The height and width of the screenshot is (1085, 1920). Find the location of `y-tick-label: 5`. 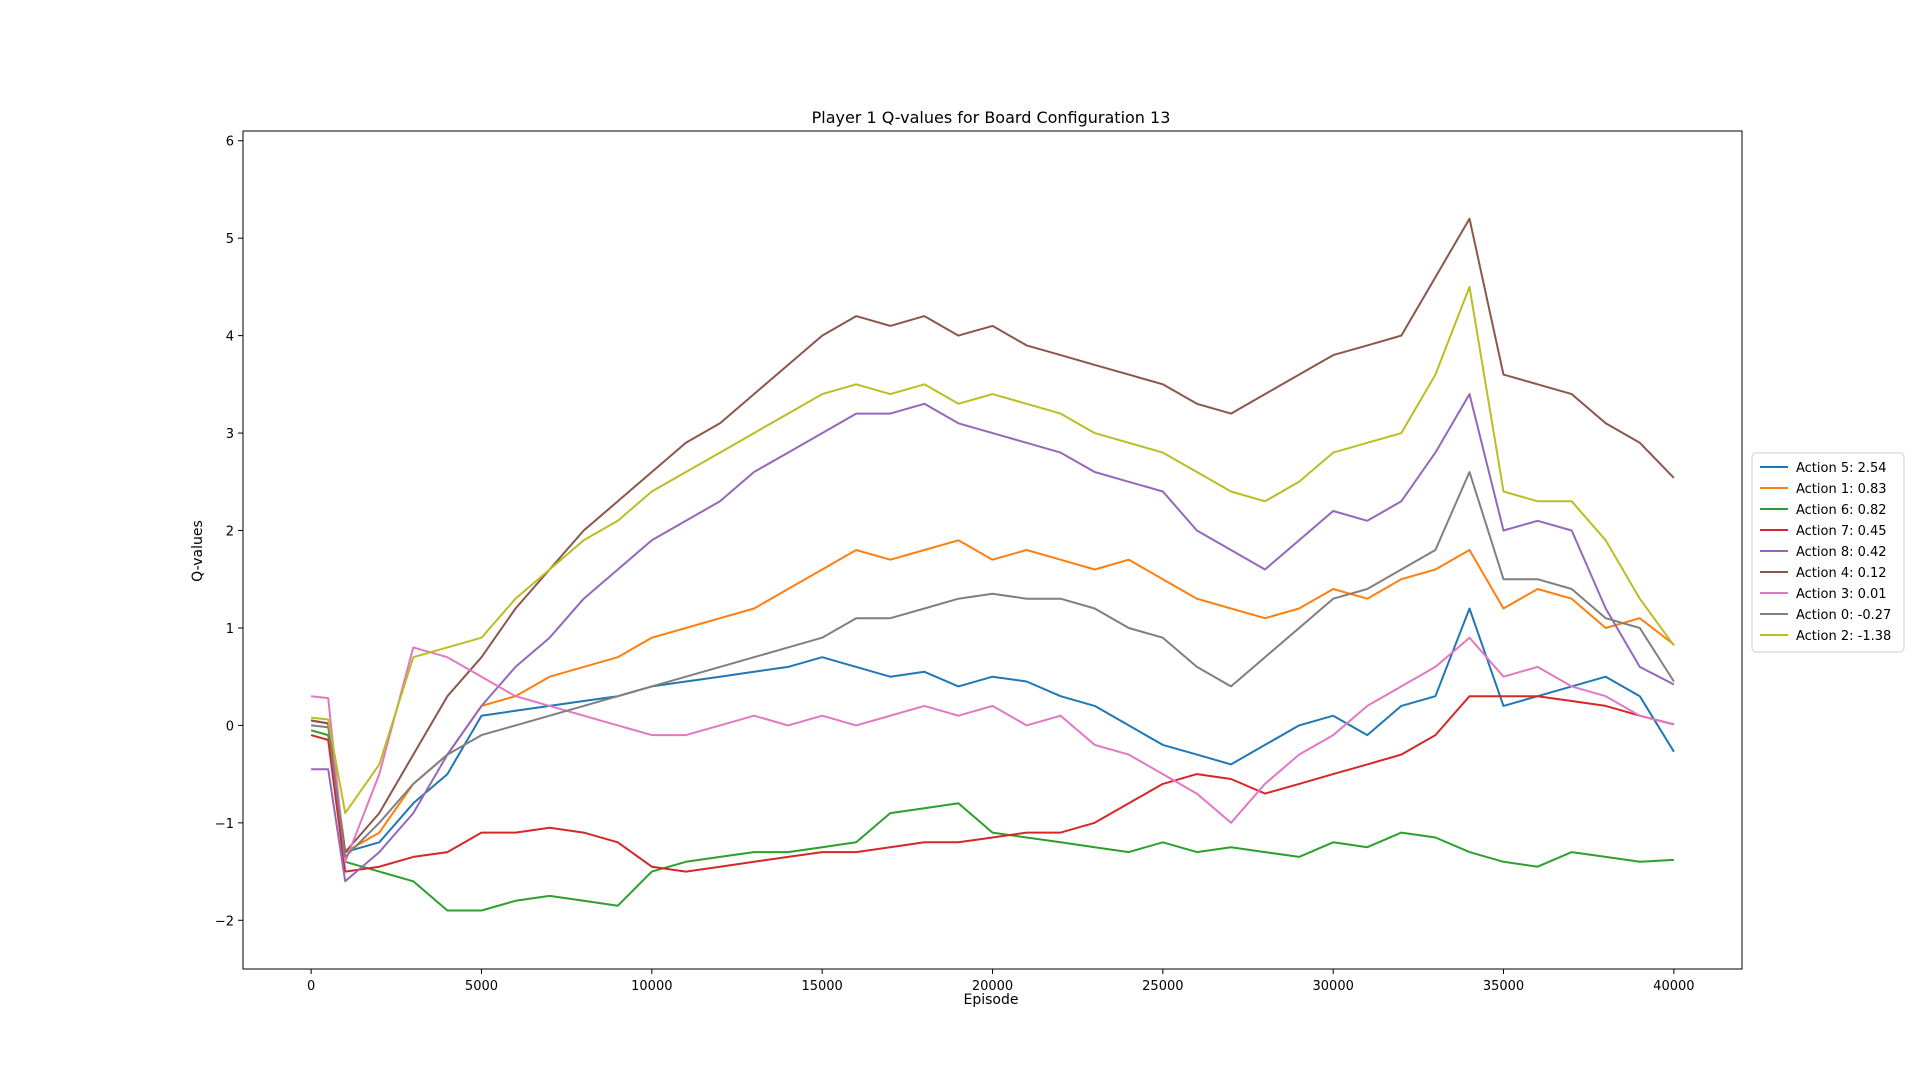

y-tick-label: 5 is located at coordinates (230, 239).